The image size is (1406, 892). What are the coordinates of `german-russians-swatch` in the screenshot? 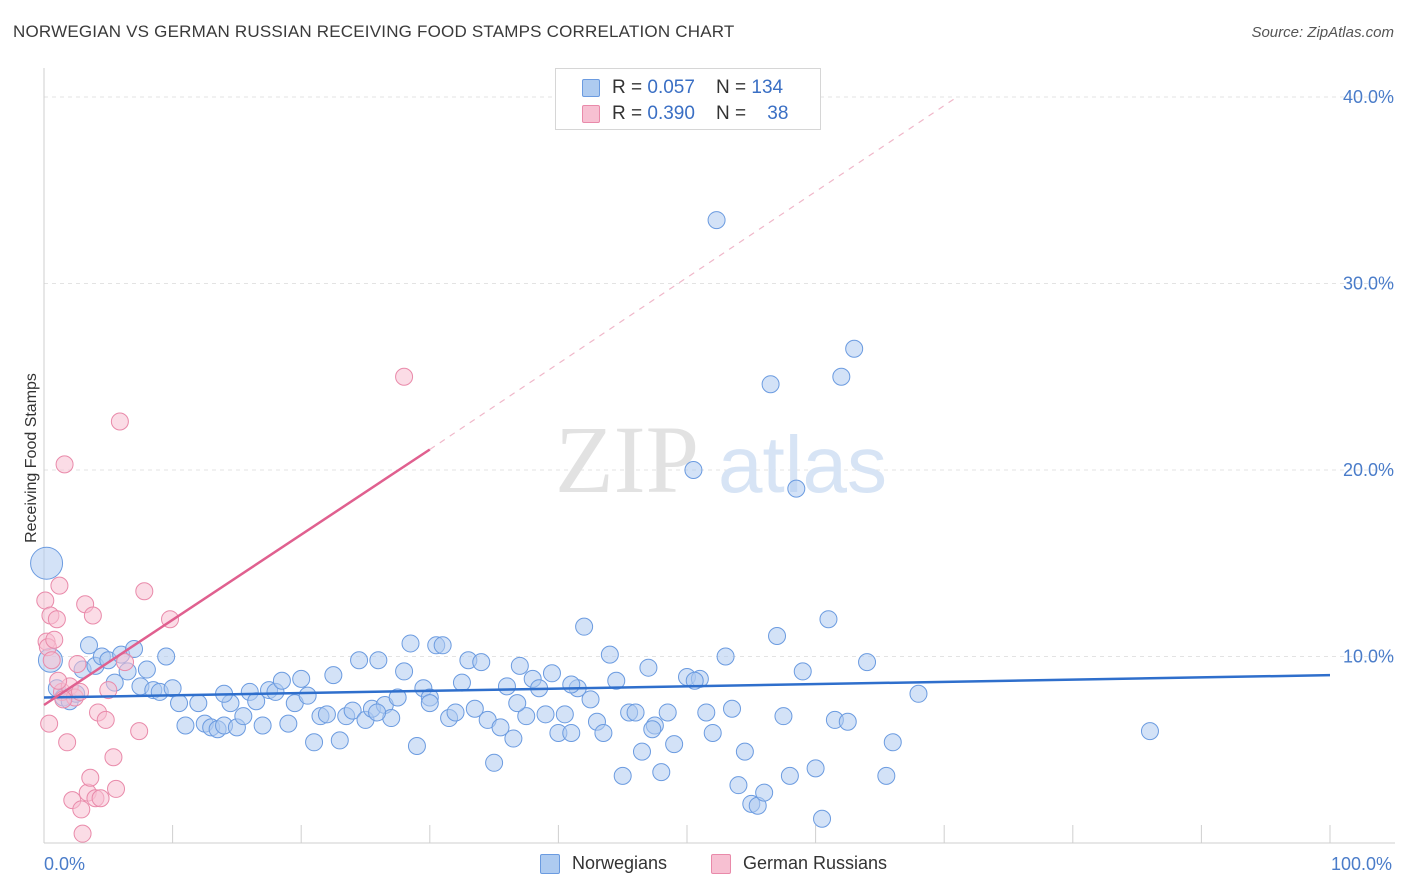 It's located at (591, 114).